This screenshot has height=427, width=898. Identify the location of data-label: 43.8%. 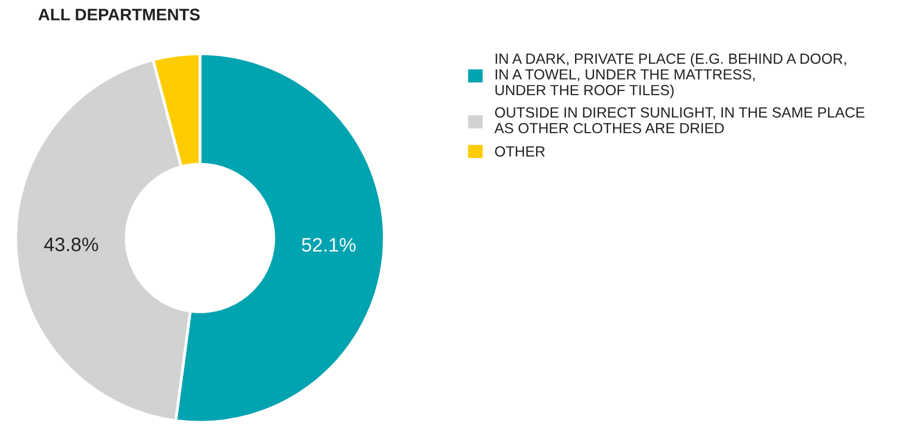
(71, 245).